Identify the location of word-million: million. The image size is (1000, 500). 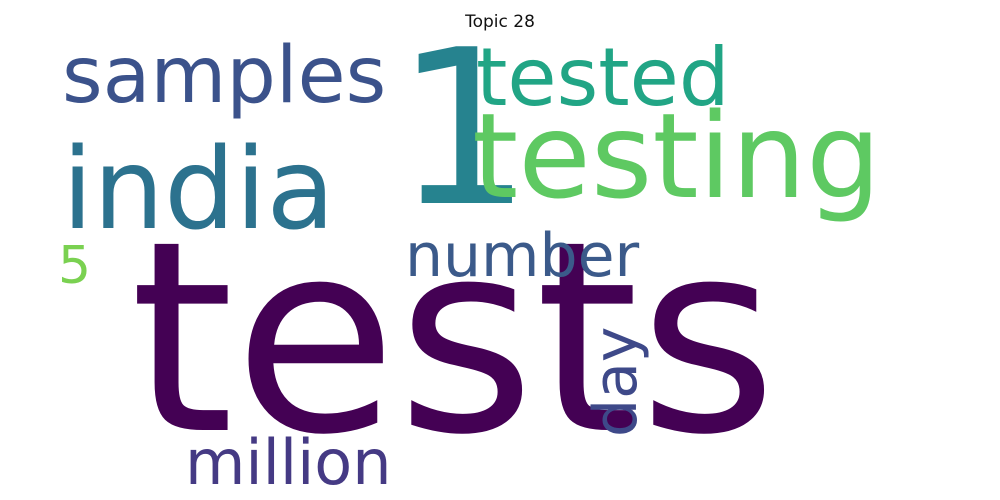
(288, 462).